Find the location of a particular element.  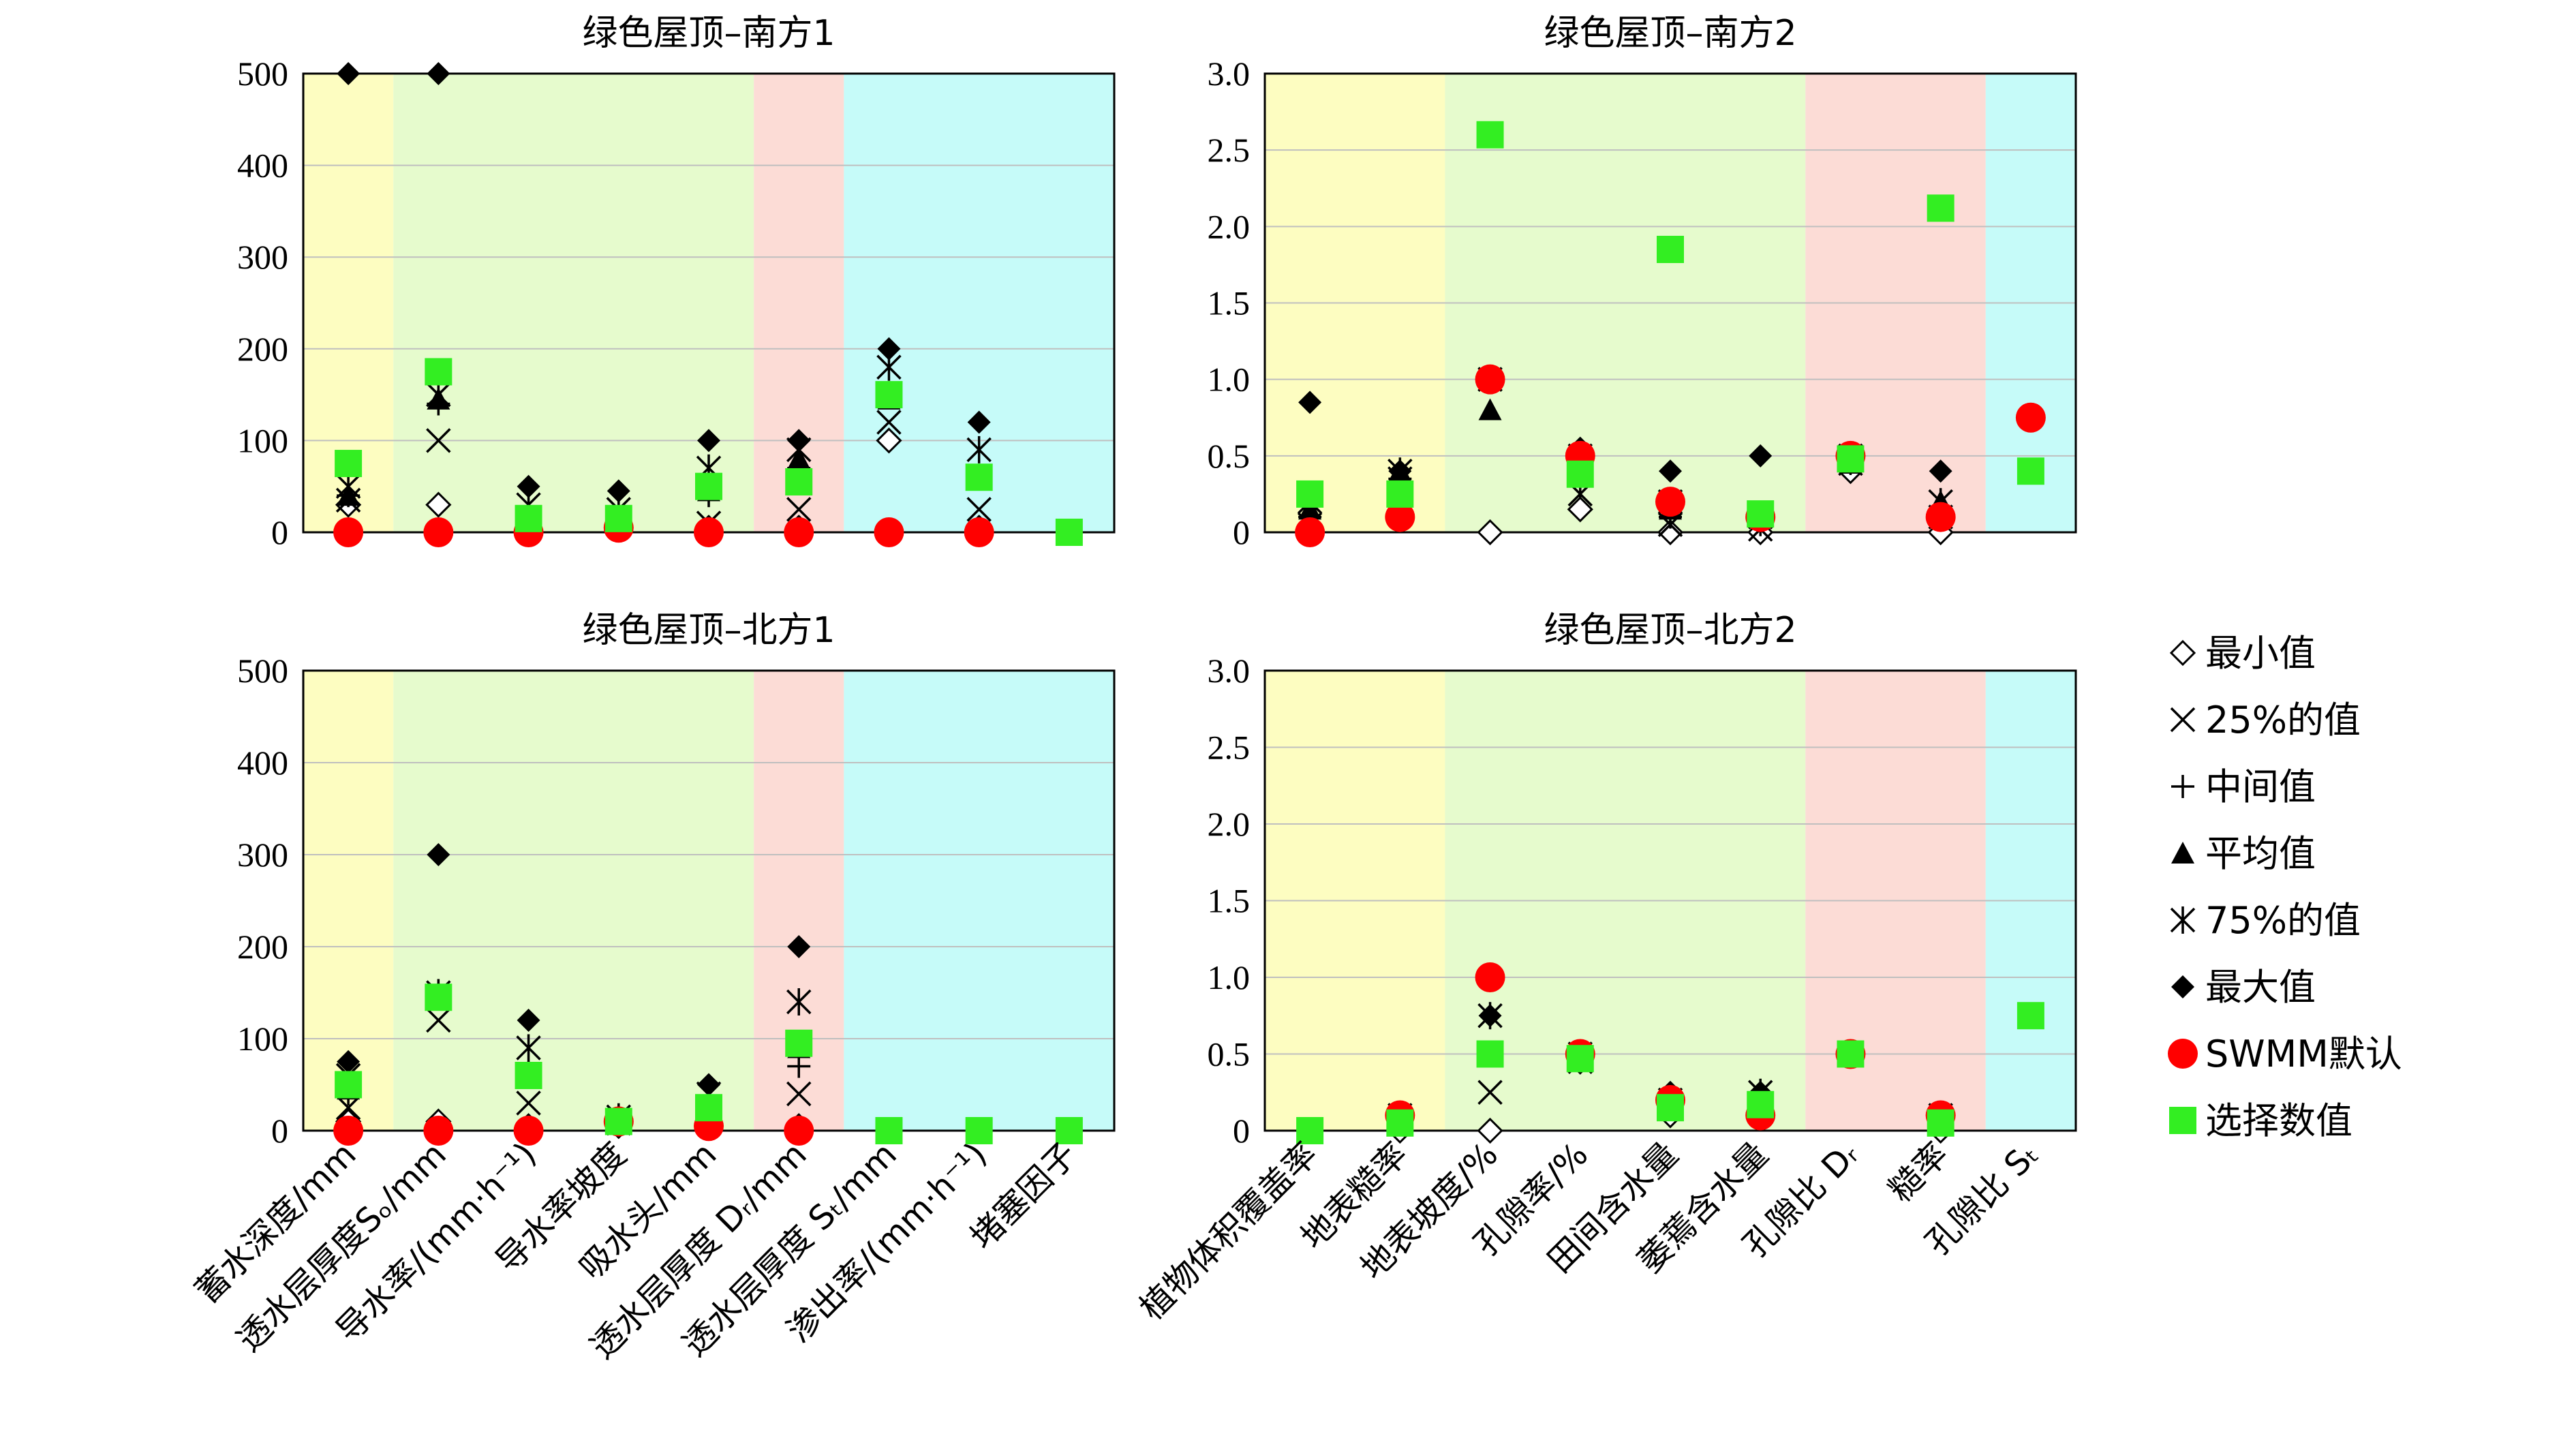

y-tick-label: 400 is located at coordinates (262, 763).